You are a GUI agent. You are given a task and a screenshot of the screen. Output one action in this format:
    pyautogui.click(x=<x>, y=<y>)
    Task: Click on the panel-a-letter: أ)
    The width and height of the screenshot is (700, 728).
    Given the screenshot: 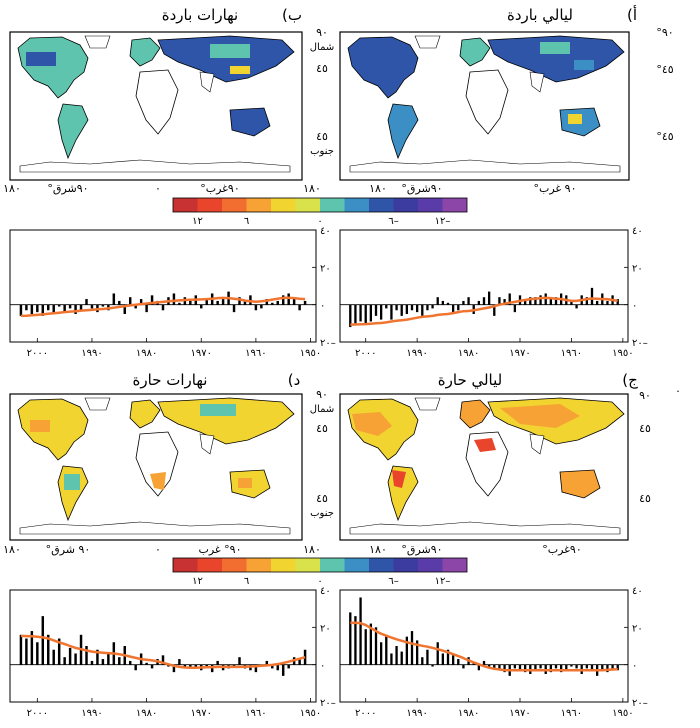 What is the action you would take?
    pyautogui.click(x=632, y=14)
    